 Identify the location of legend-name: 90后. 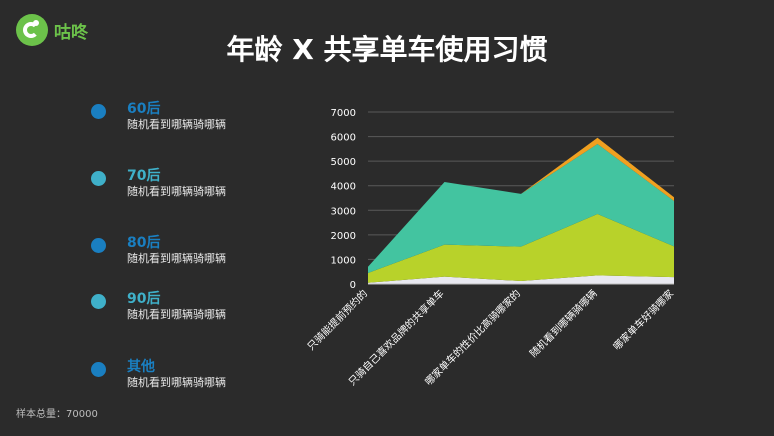
(144, 299).